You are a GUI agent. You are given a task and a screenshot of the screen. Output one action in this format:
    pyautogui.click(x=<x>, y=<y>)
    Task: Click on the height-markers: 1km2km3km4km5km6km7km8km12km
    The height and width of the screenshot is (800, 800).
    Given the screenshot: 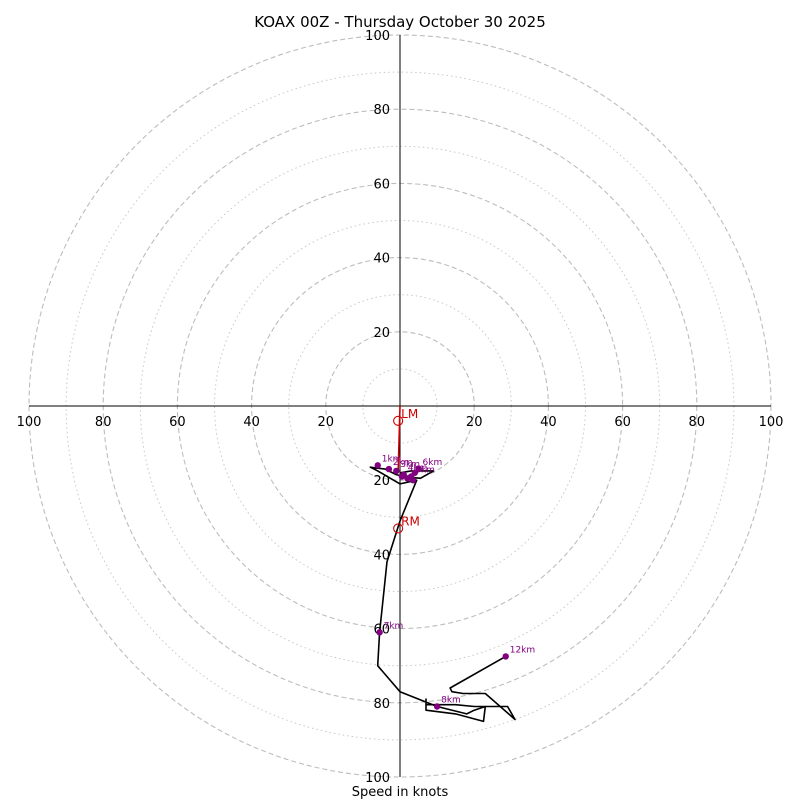 What is the action you would take?
    pyautogui.click(x=454, y=582)
    